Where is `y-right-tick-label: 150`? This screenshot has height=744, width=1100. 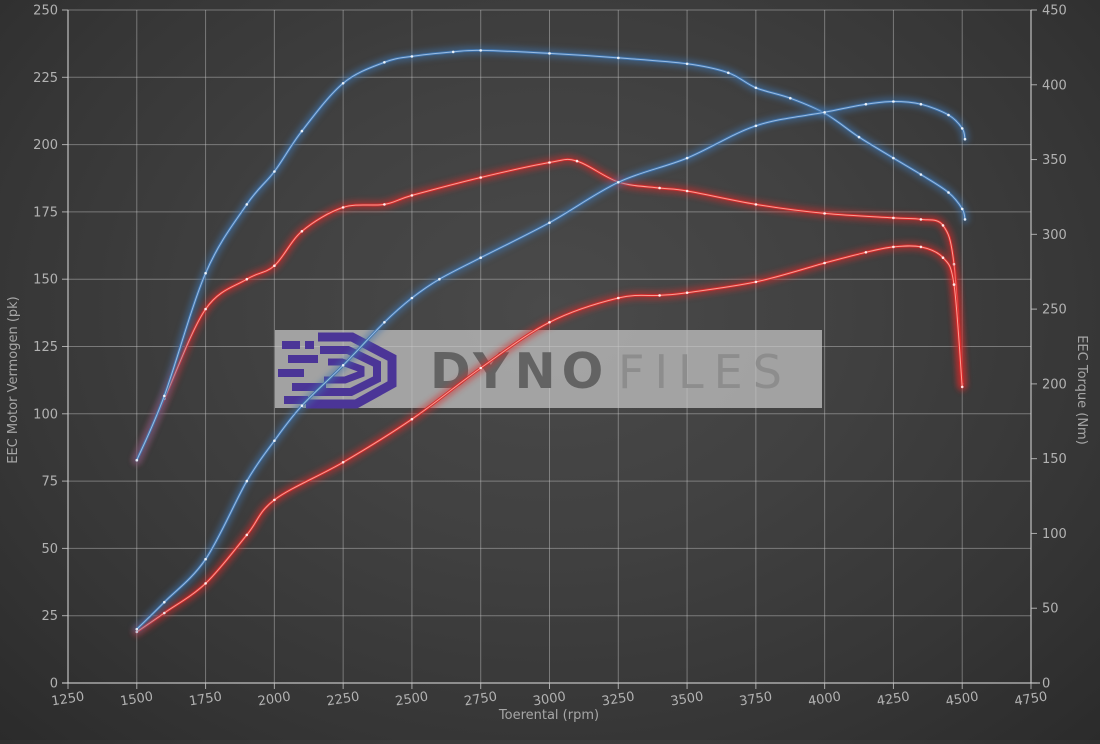
y-right-tick-label: 150 is located at coordinates (1054, 459).